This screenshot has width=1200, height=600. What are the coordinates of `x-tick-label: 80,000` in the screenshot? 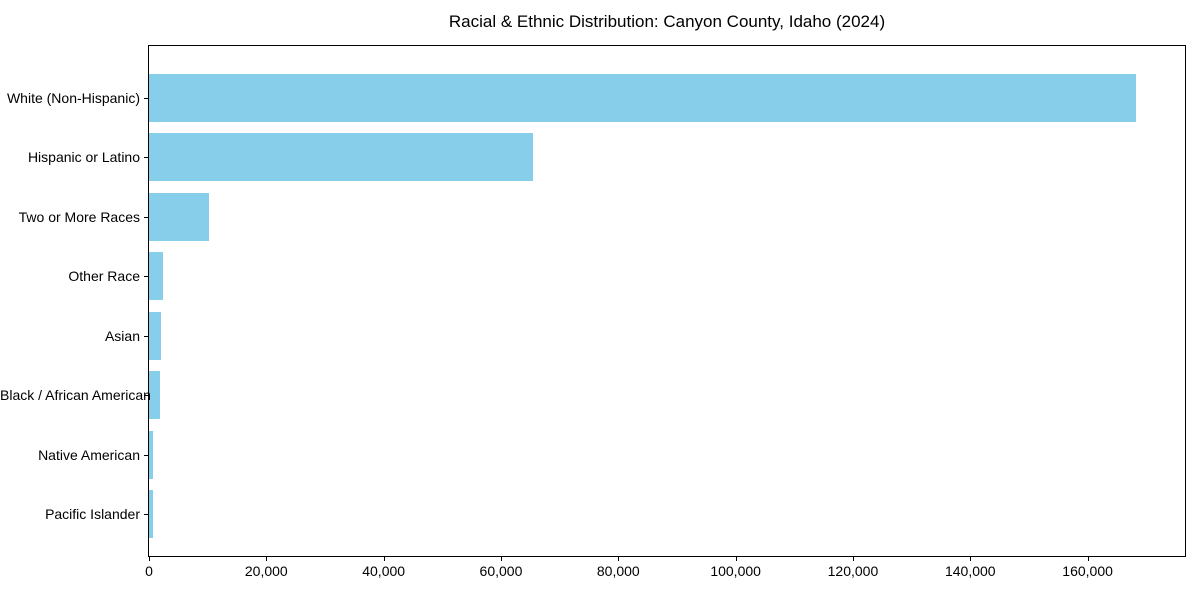 It's located at (618, 571).